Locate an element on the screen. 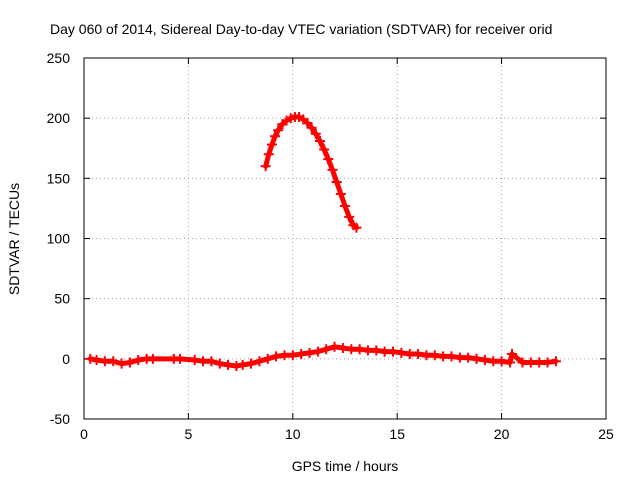  x-axis-label: GPS time / hours is located at coordinates (345, 466).